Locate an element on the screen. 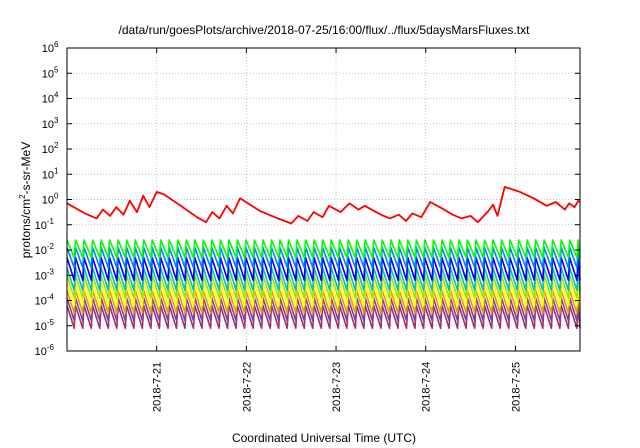 Image resolution: width=640 pixels, height=448 pixels. y-tick-label: 10⁻⁶ is located at coordinates (45, 350).